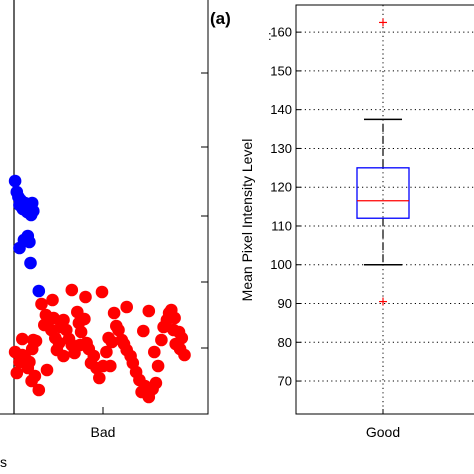 This screenshot has width=474, height=474. Describe the element at coordinates (383, 432) in the screenshot. I see `boxplot-category-label: Good` at that location.